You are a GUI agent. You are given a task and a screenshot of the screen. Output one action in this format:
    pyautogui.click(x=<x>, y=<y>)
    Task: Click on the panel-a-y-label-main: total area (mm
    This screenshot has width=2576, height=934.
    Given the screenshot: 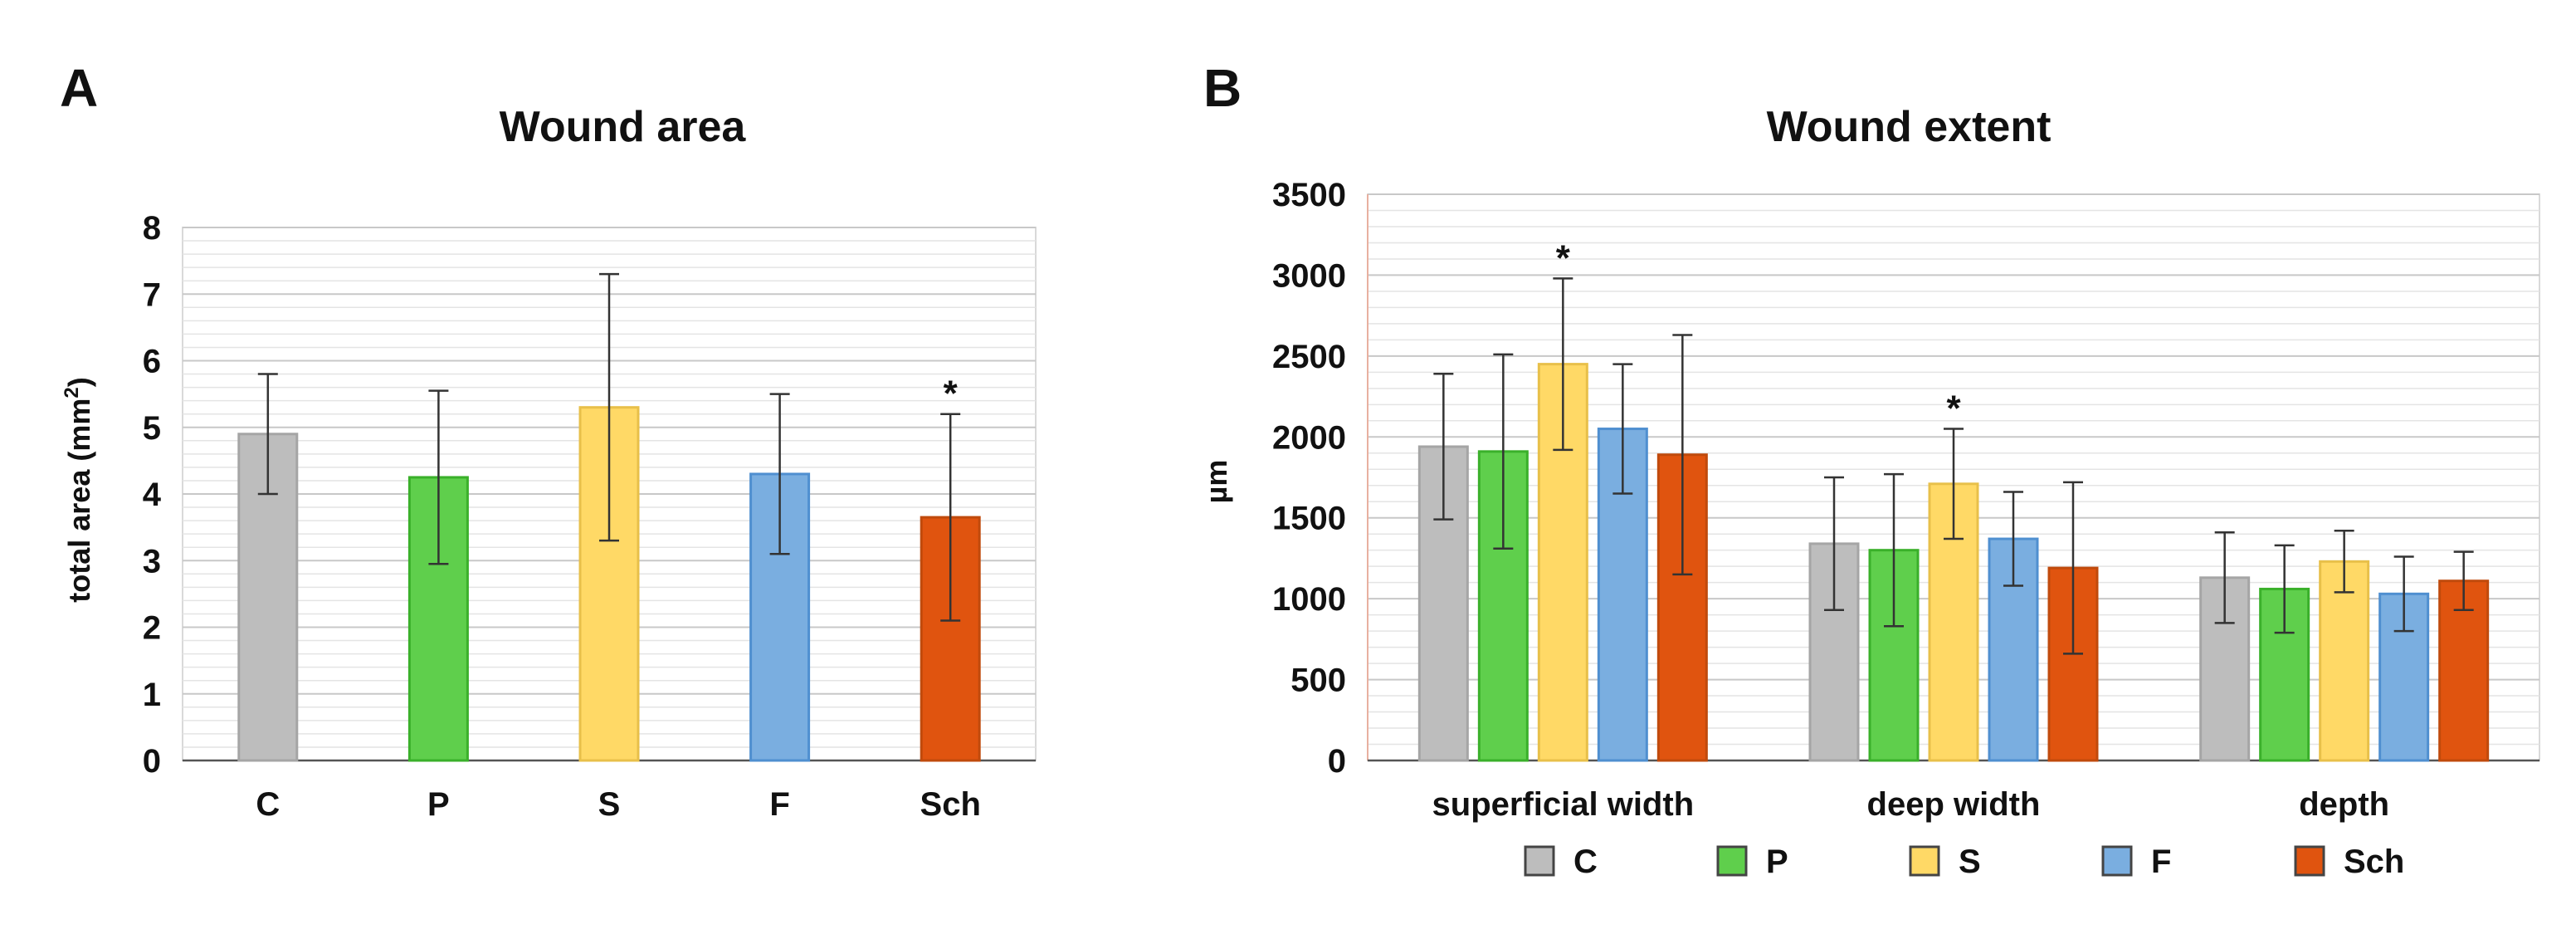 What is the action you would take?
    pyautogui.click(x=79, y=501)
    